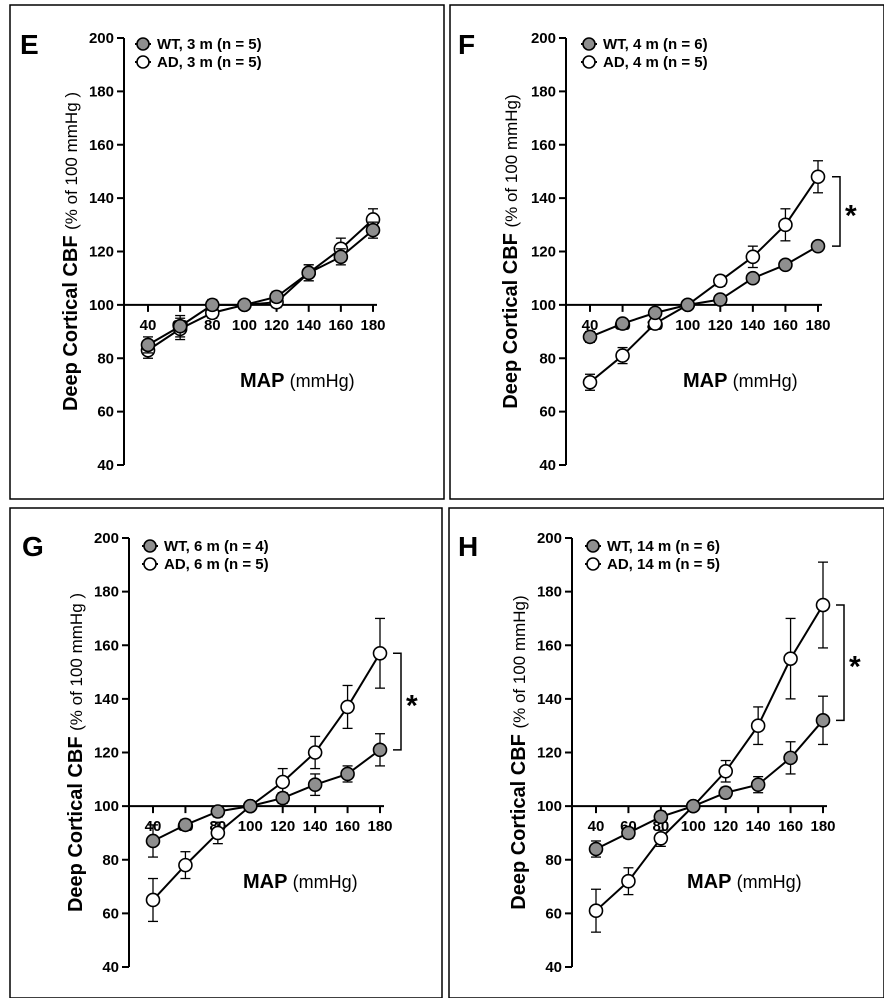 This screenshot has height=998, width=884. Describe the element at coordinates (855, 667) in the screenshot. I see `significance-asterisk: *` at that location.